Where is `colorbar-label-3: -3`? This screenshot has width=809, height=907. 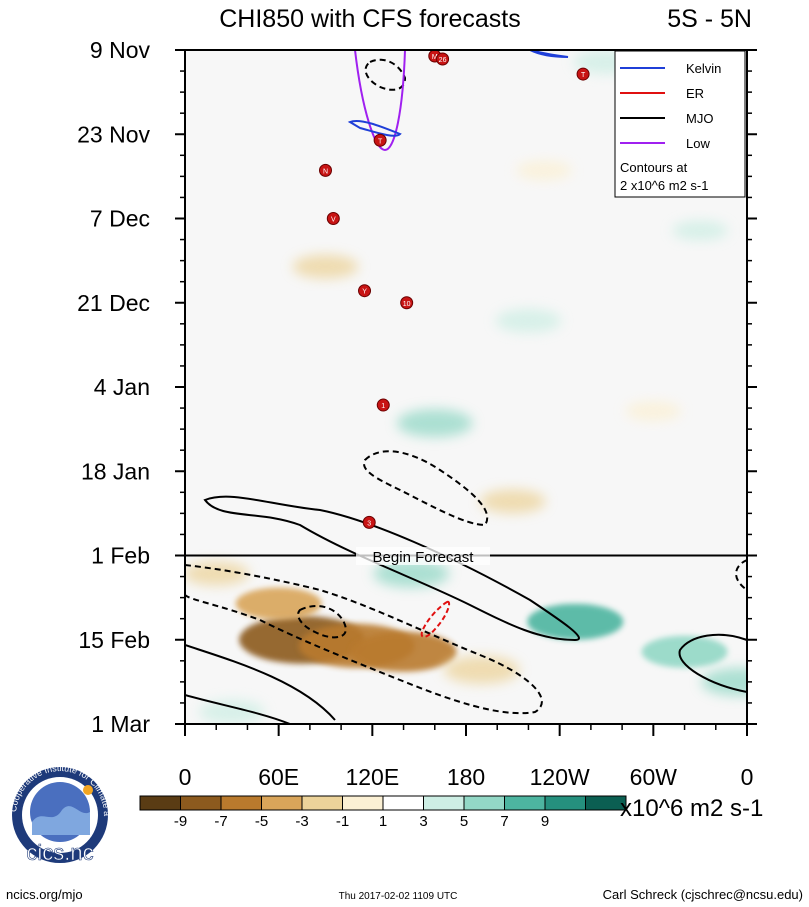
colorbar-label-3: -3 is located at coordinates (301, 821).